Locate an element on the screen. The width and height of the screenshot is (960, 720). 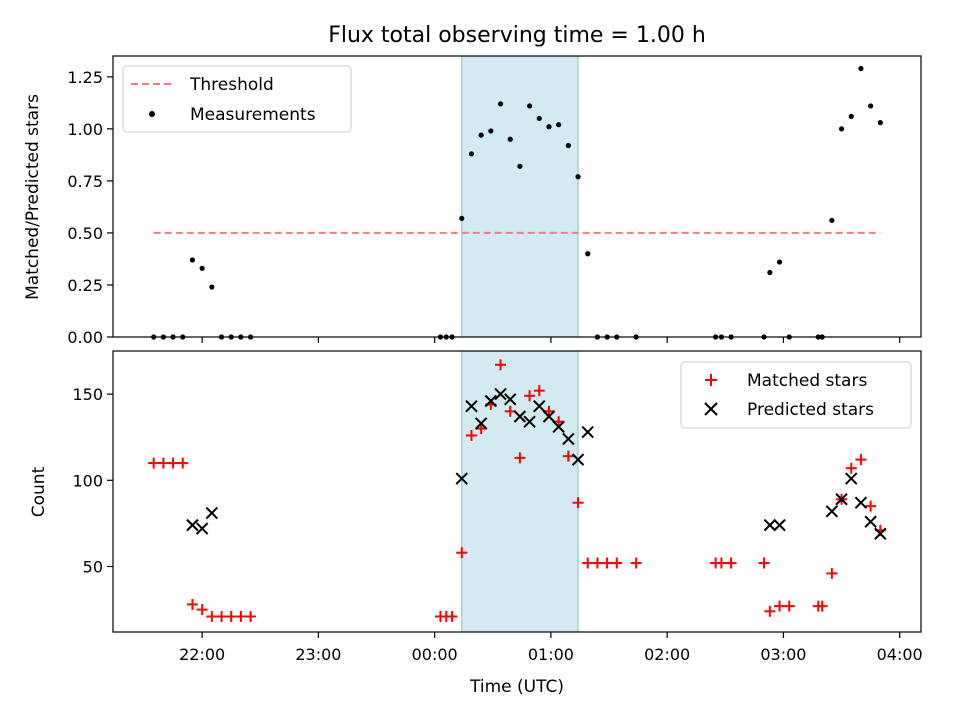
y-tick-label: 100 is located at coordinates (87, 480).